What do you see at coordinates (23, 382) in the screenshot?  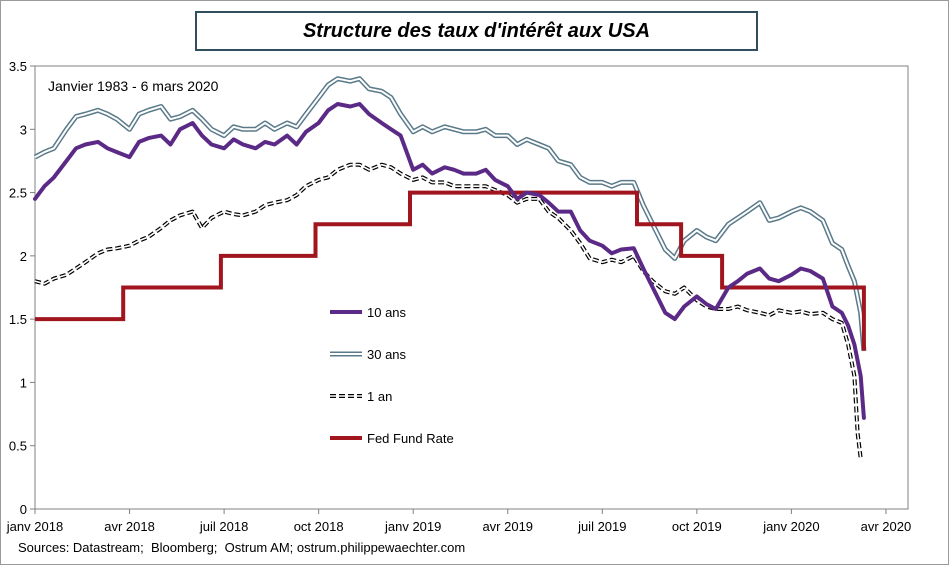 I see `y-tick-label: 1` at bounding box center [23, 382].